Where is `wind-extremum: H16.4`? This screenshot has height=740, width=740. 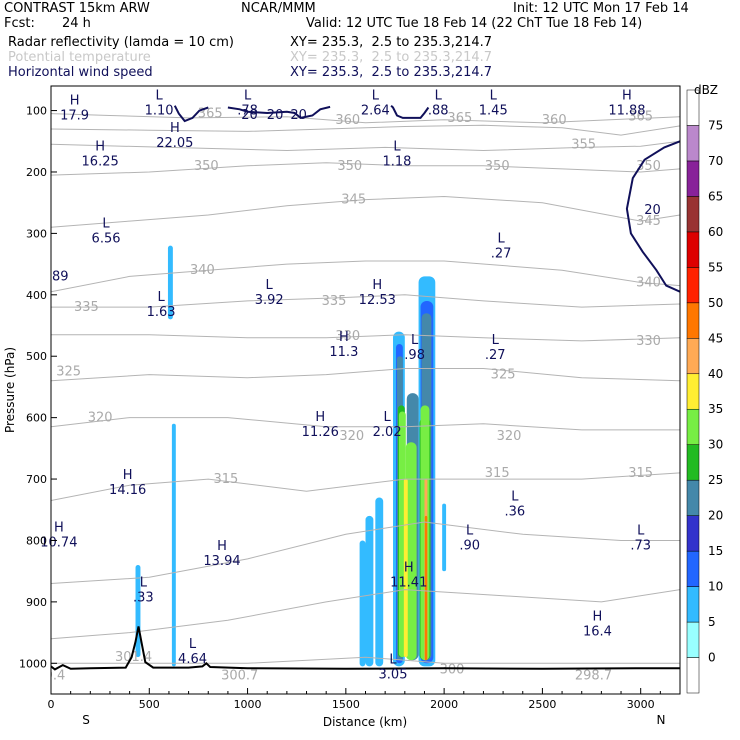 wind-extremum: H16.4 is located at coordinates (597, 624).